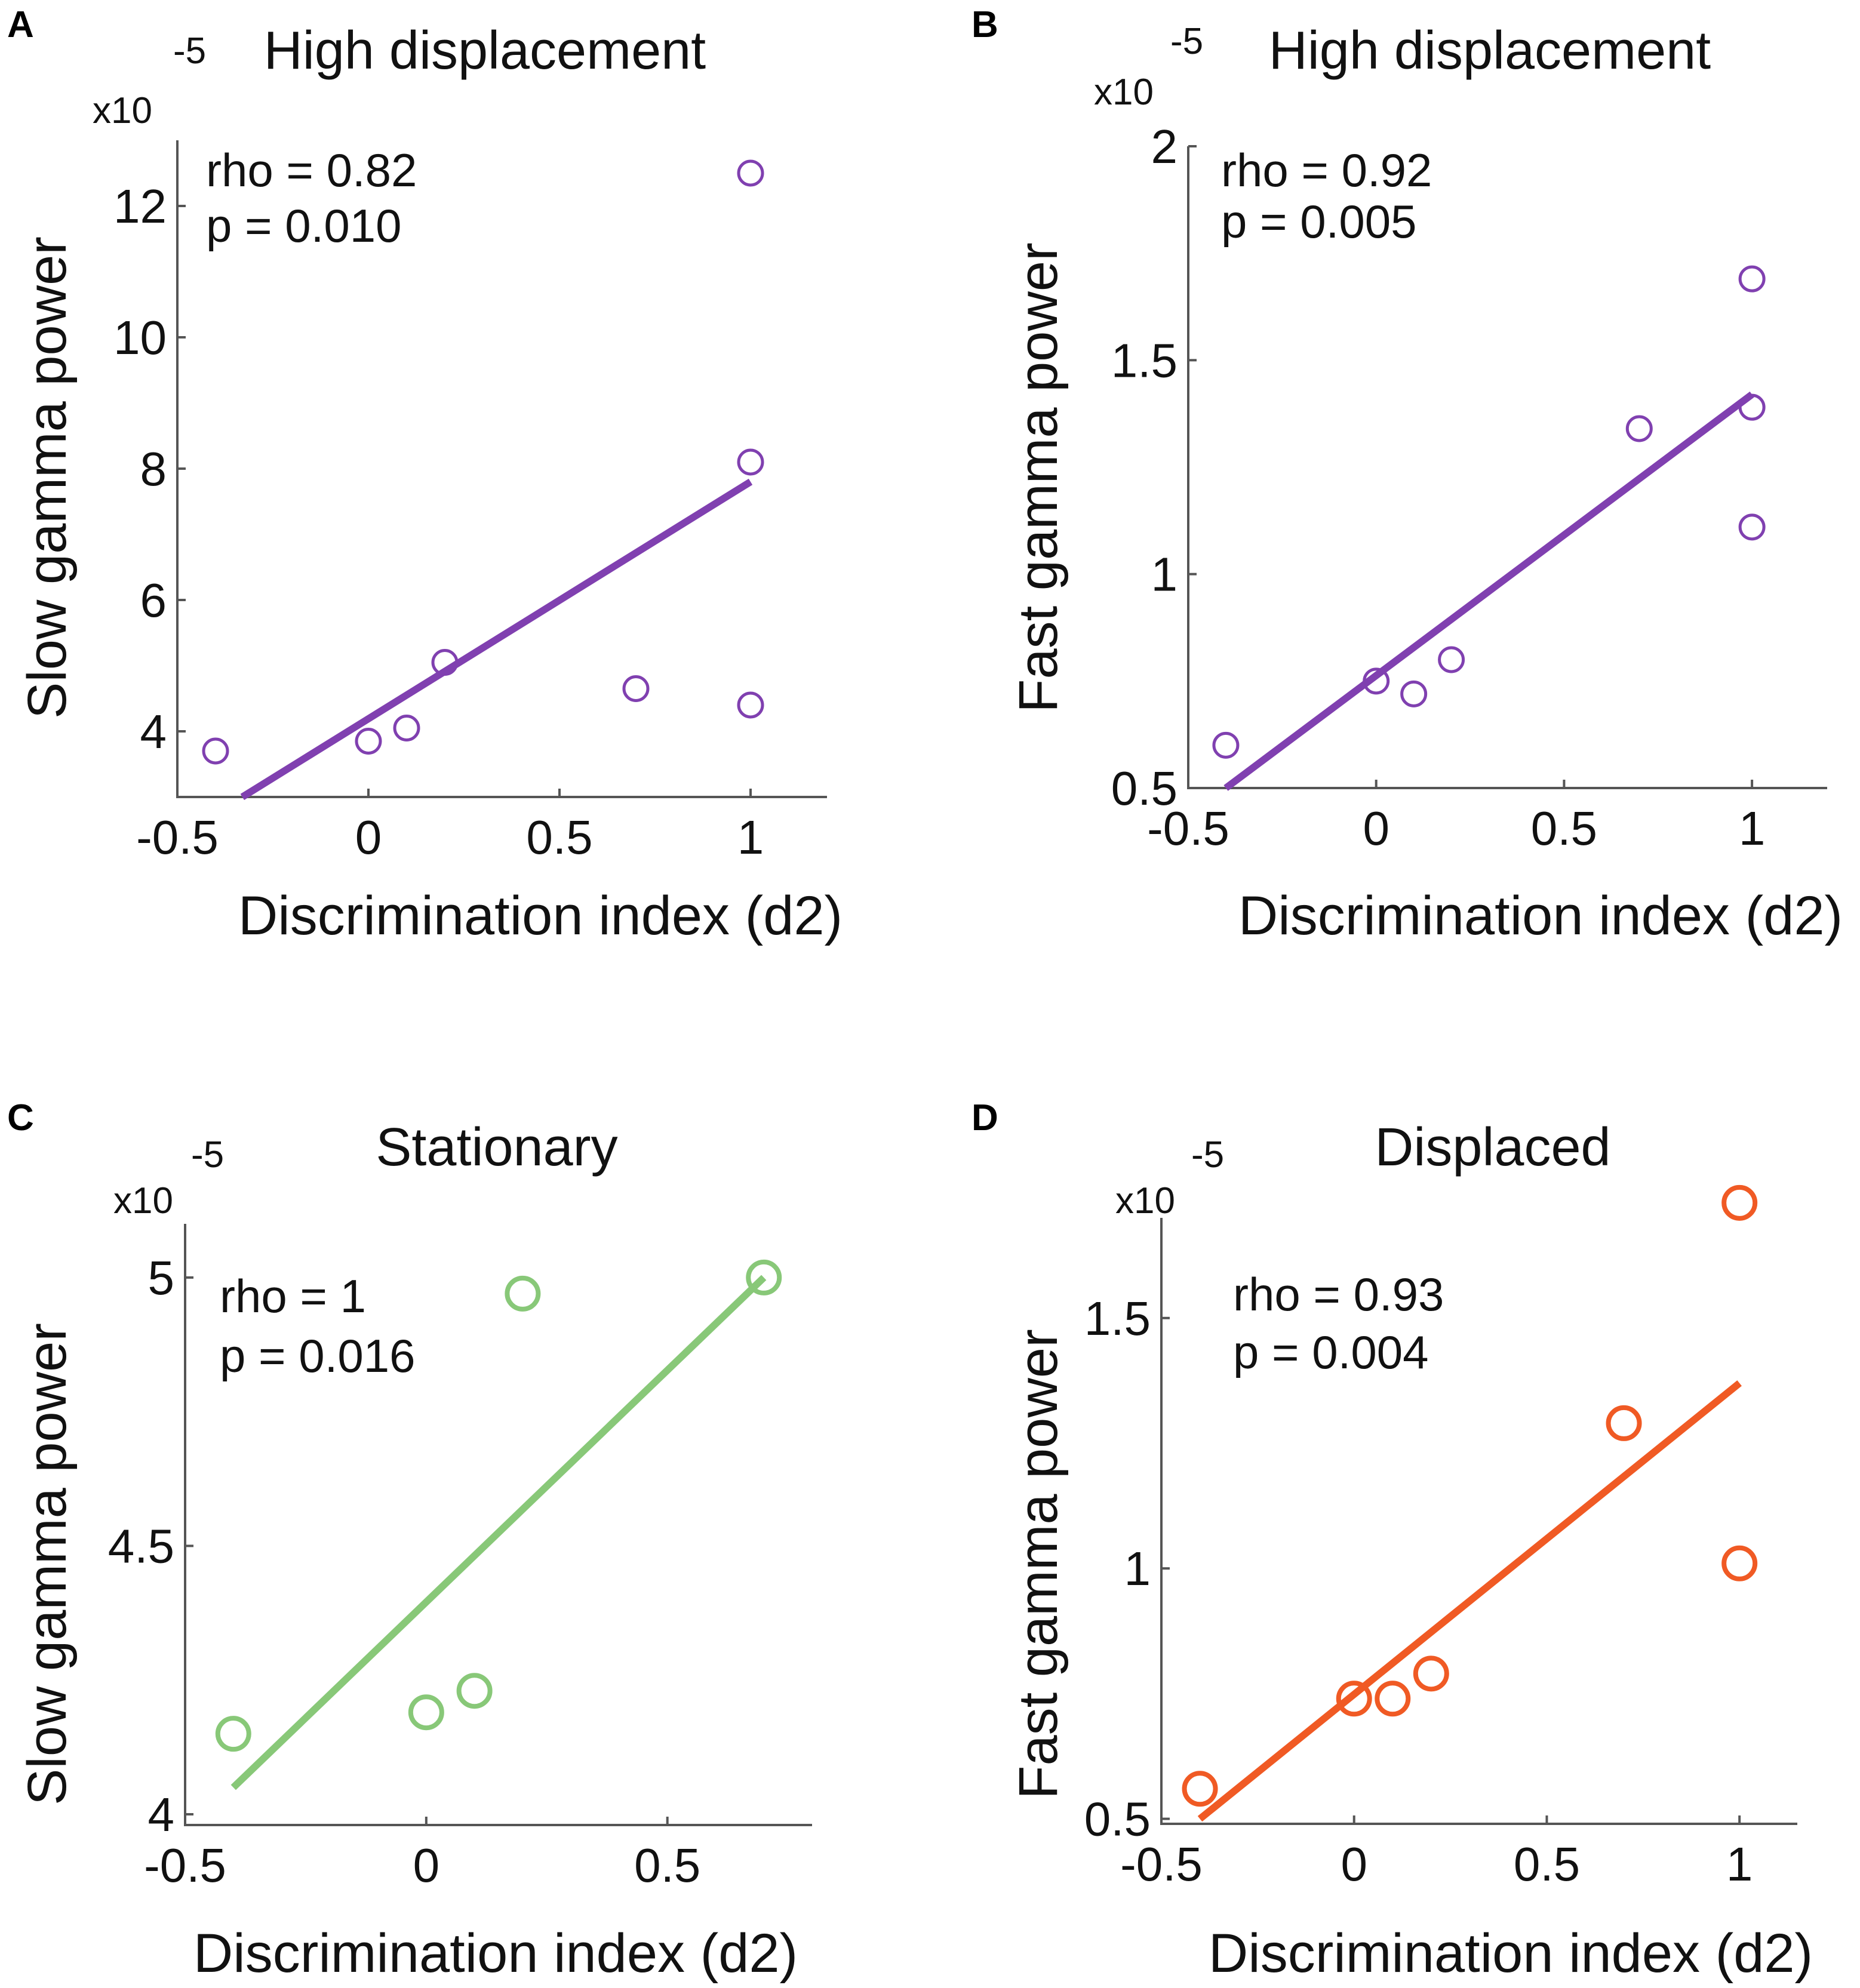 The image size is (1860, 1988). I want to click on panel-d-plot: -0.5 0 0.5 1 0.5 1 1.5, so click(1440, 1537).